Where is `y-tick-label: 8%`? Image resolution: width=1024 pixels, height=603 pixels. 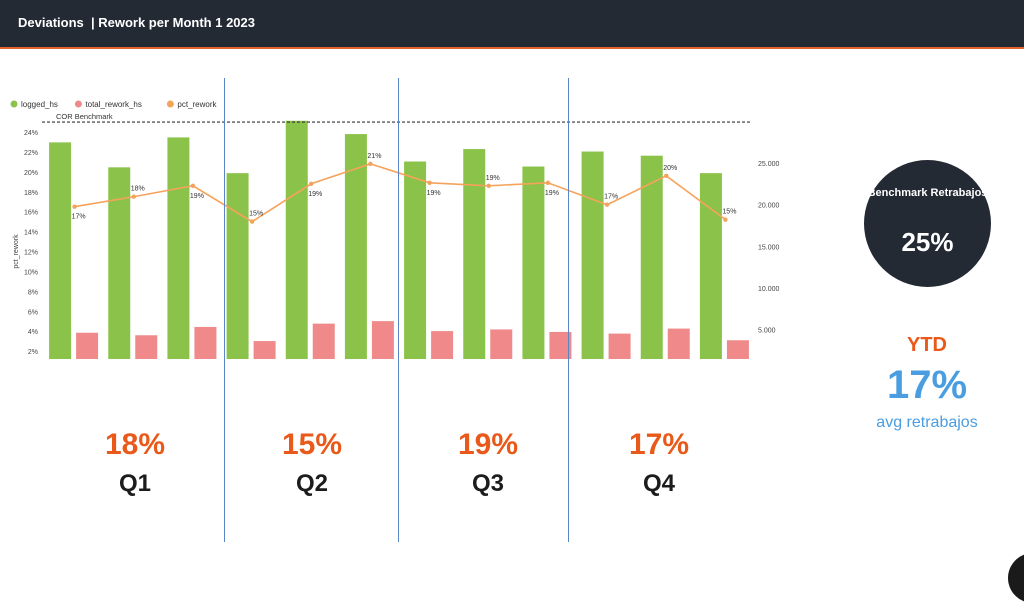 y-tick-label: 8% is located at coordinates (33, 292).